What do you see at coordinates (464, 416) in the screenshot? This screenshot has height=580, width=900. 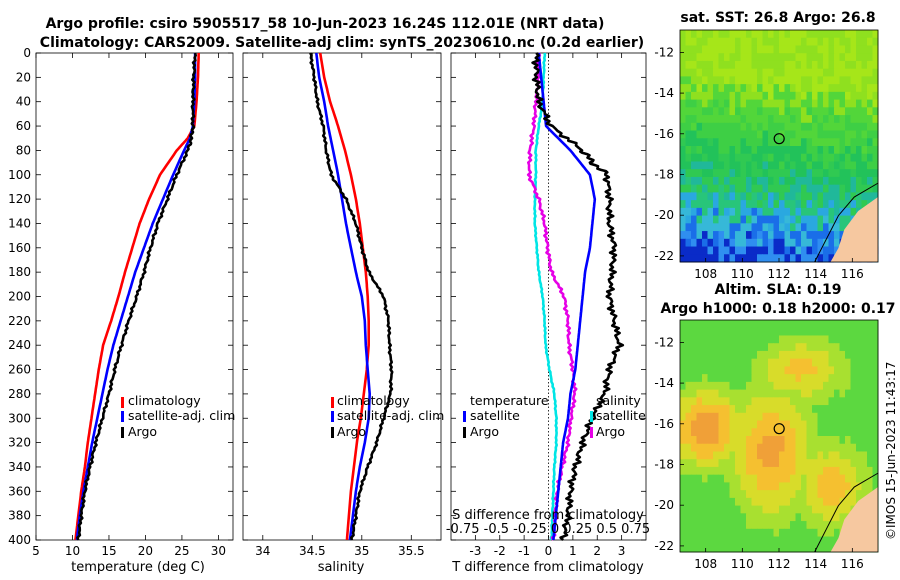 I see `legend-t-satellite-swatch` at bounding box center [464, 416].